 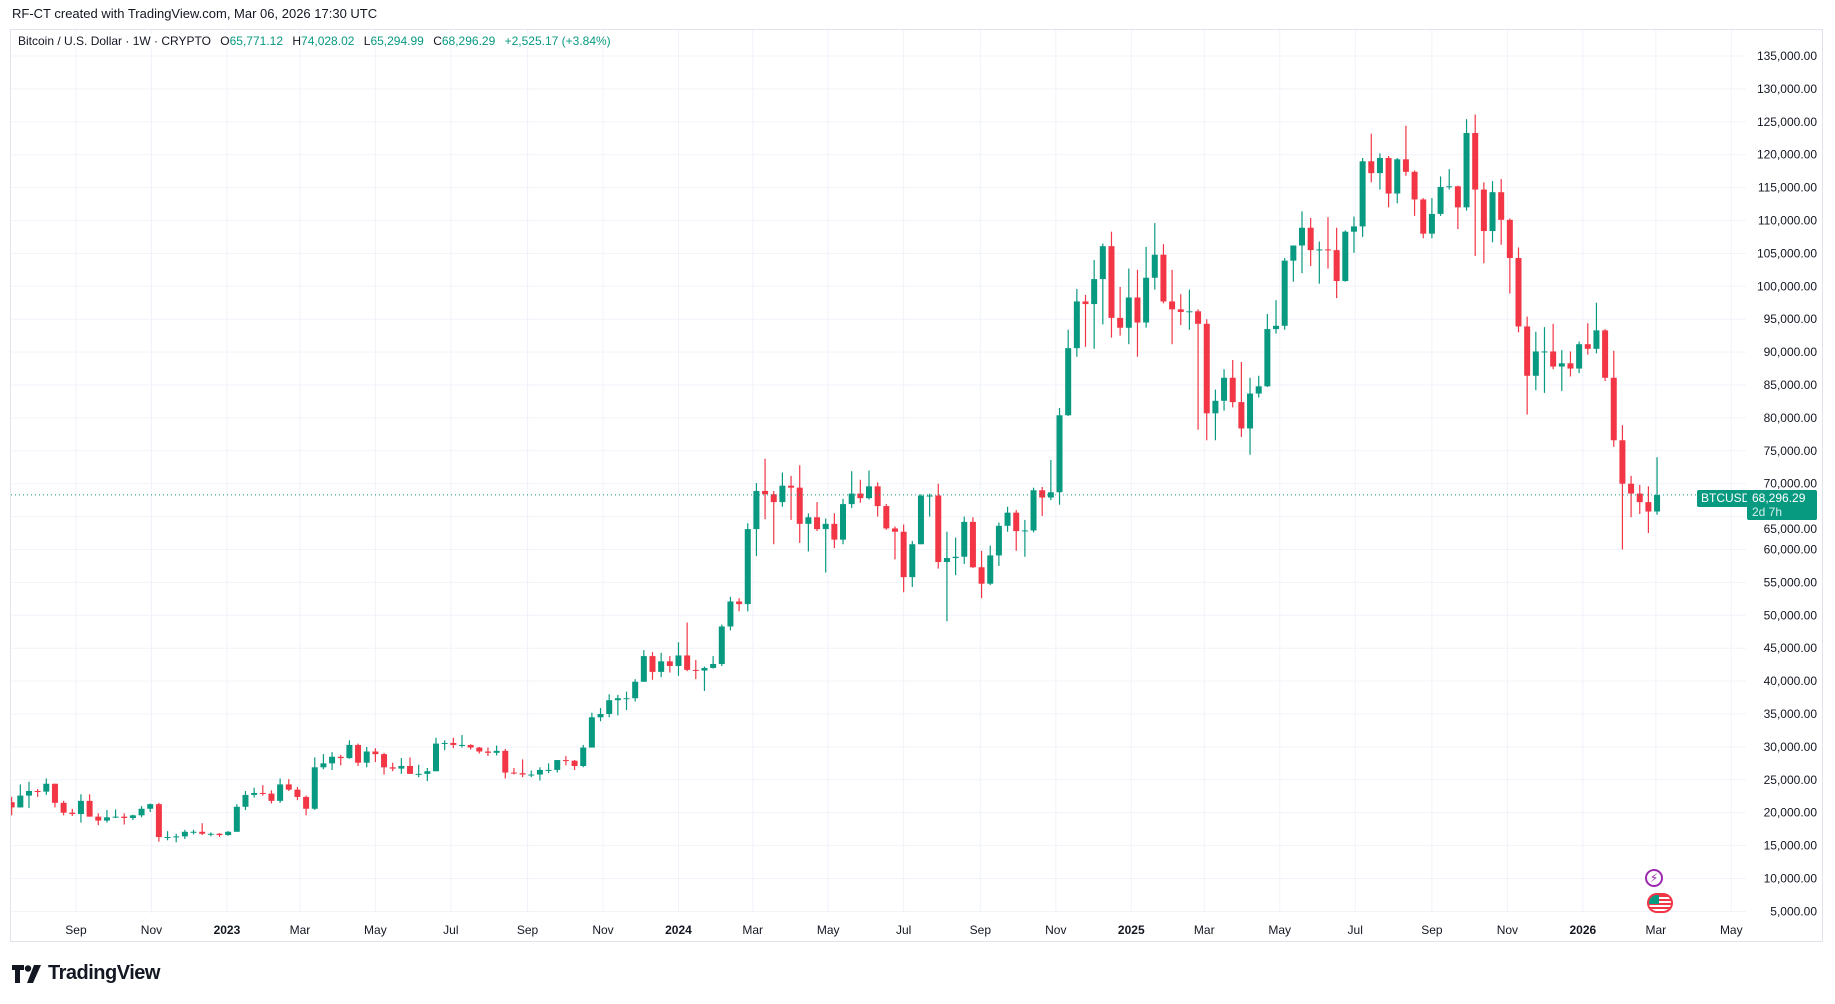 I want to click on logo-text: TradingView, so click(x=104, y=973).